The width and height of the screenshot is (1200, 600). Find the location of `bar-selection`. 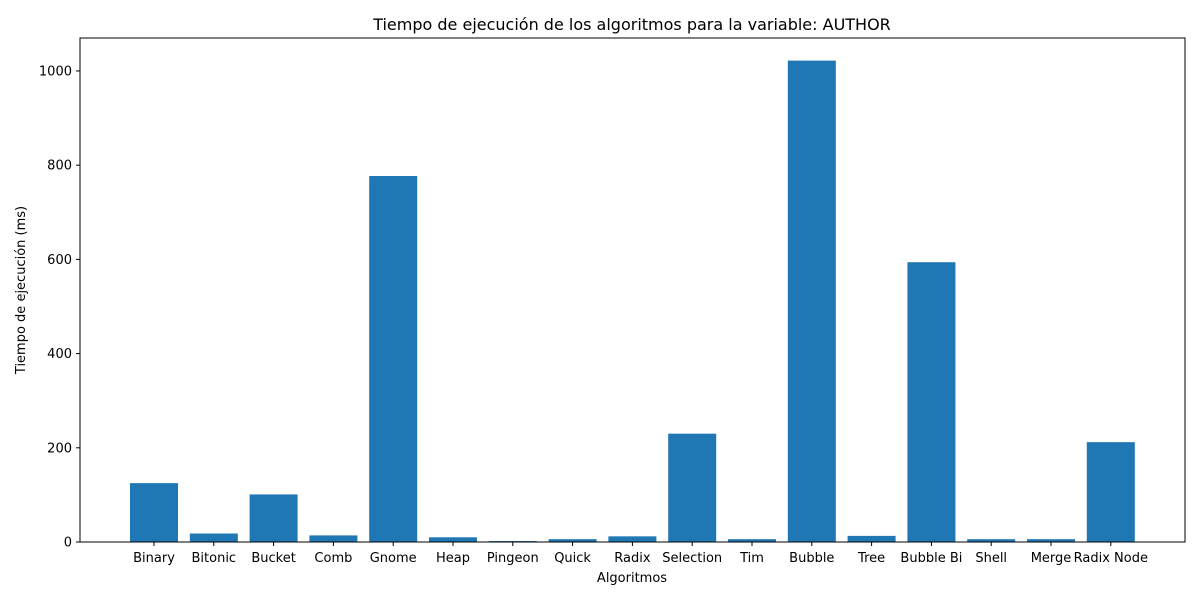

bar-selection is located at coordinates (692, 487).